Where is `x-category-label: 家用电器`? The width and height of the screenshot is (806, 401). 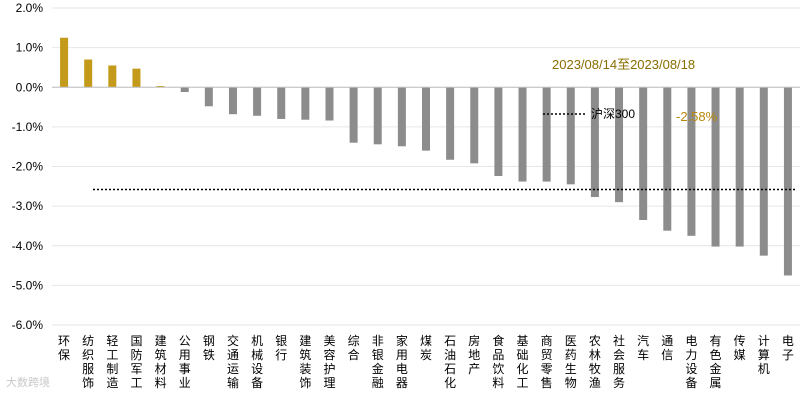 x-category-label: 家用电器 is located at coordinates (402, 361).